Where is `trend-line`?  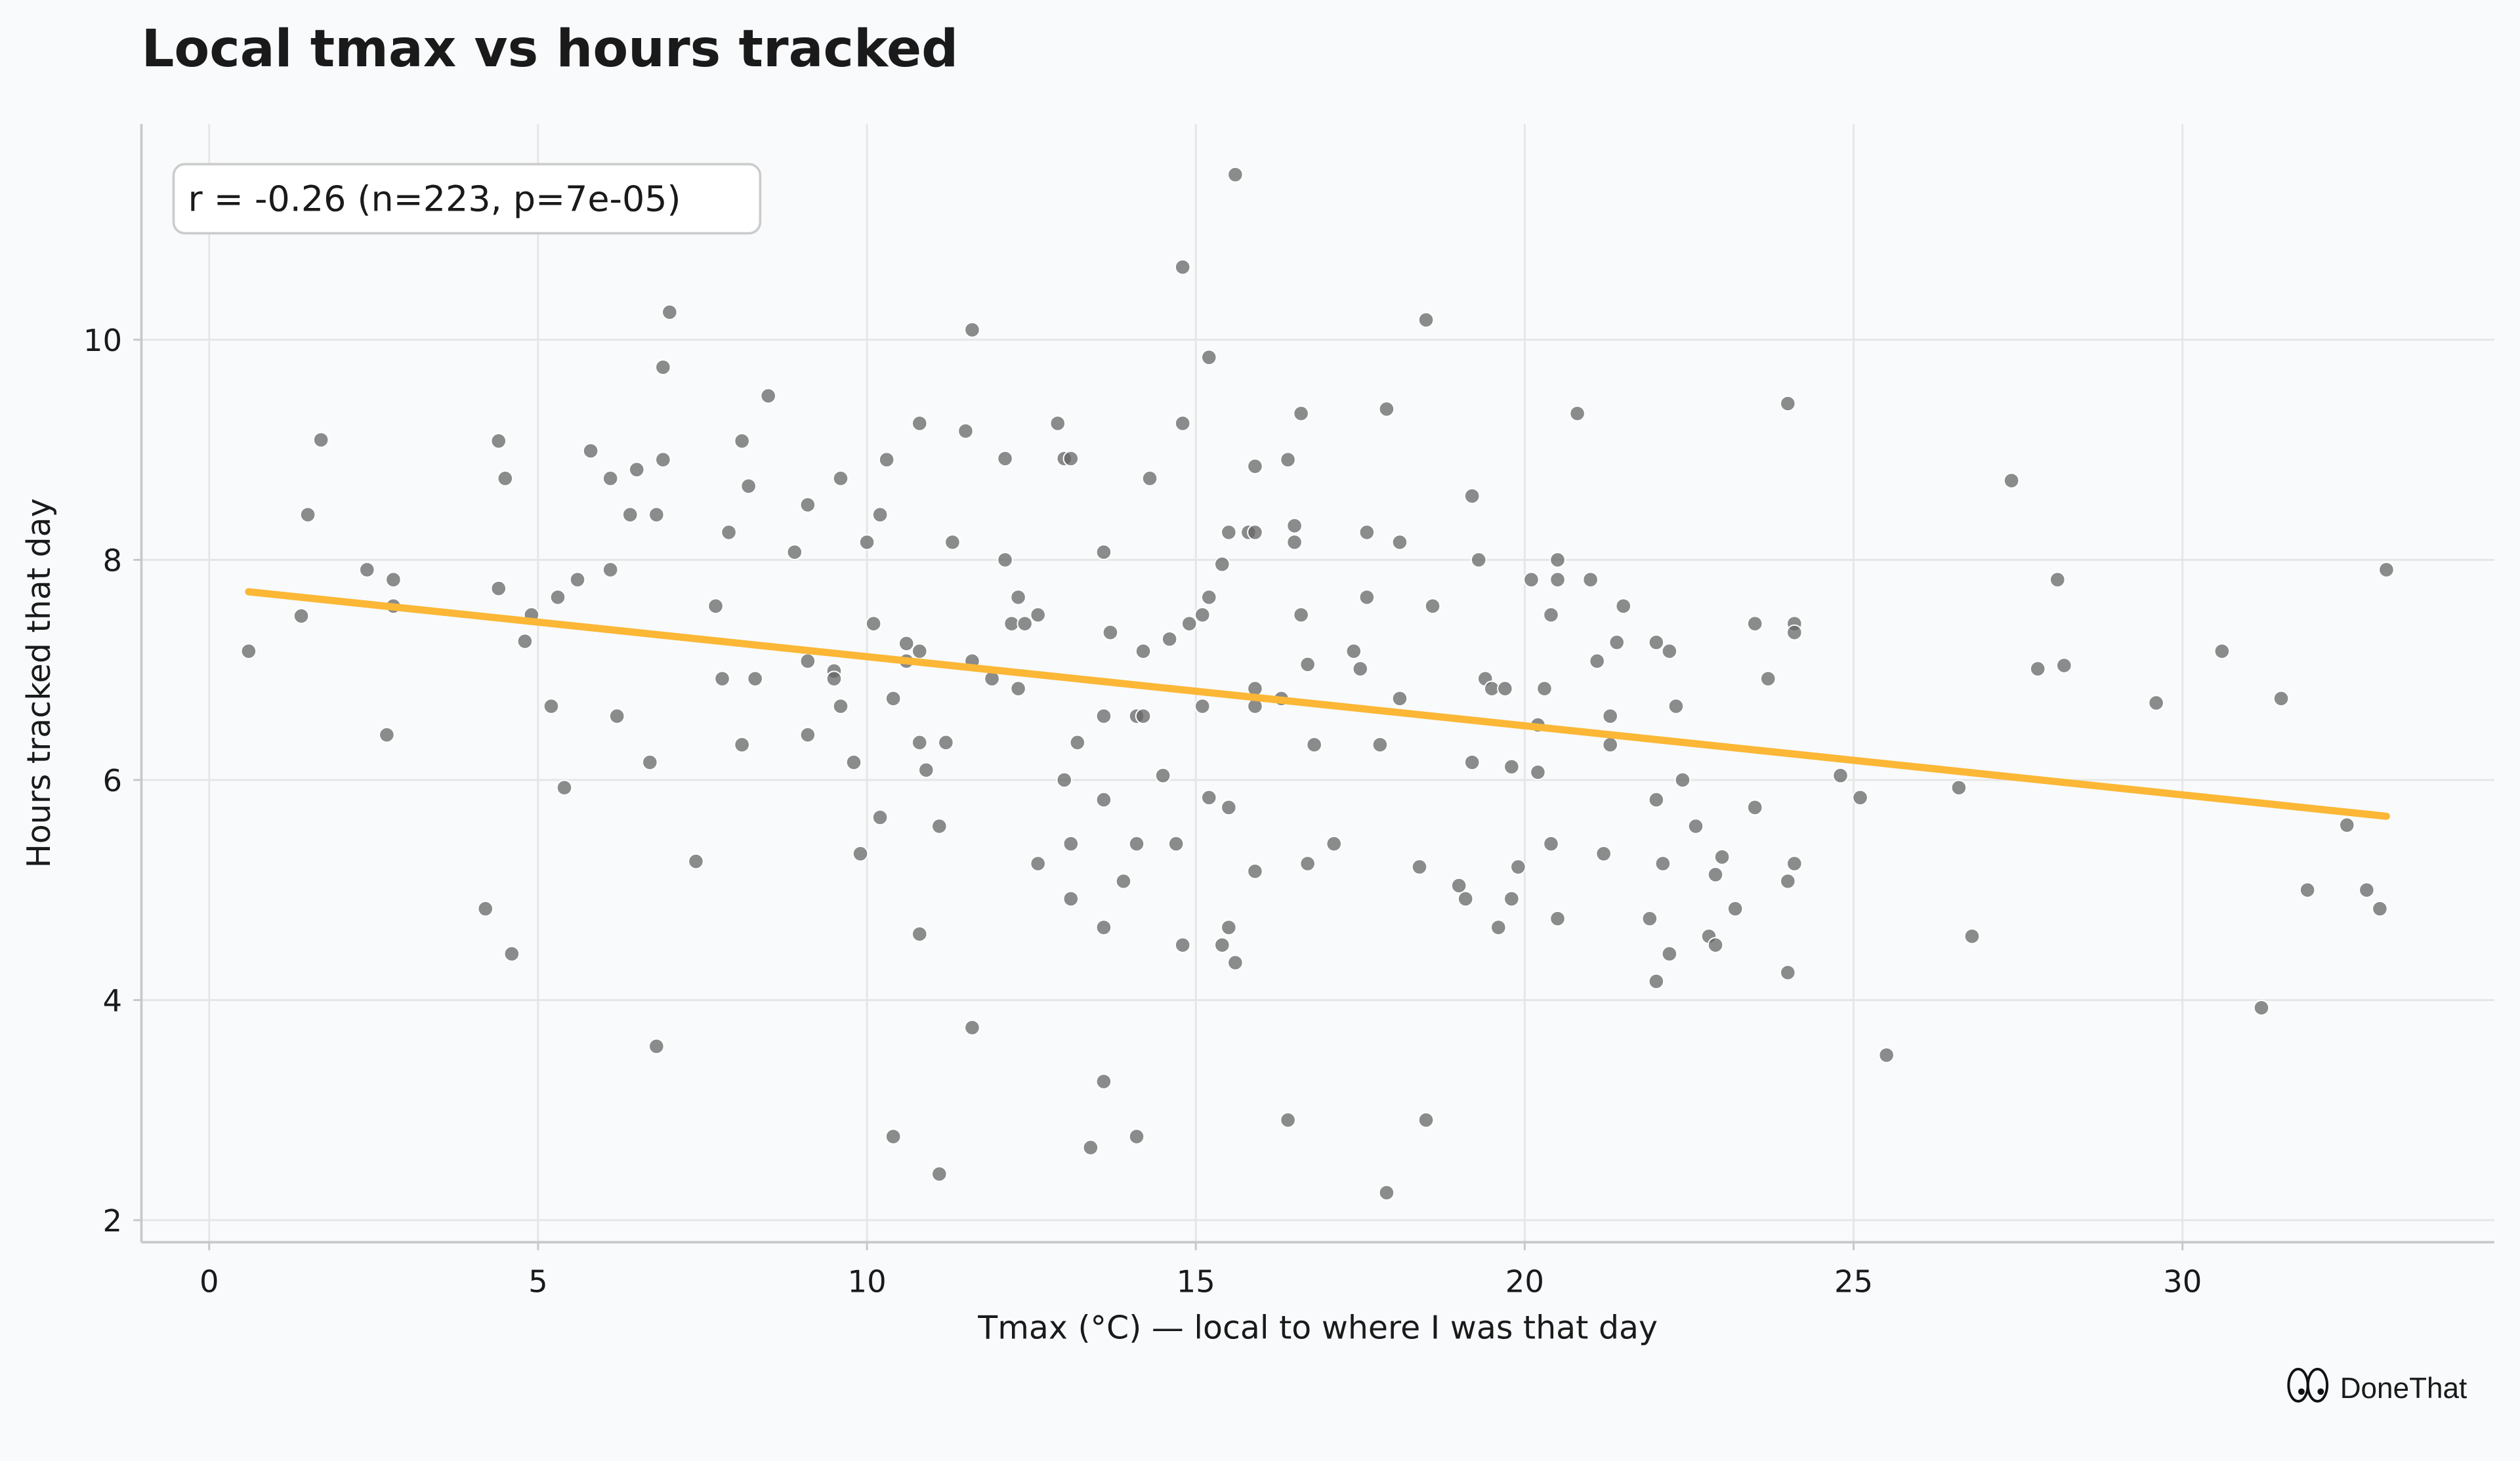
trend-line is located at coordinates (1317, 704).